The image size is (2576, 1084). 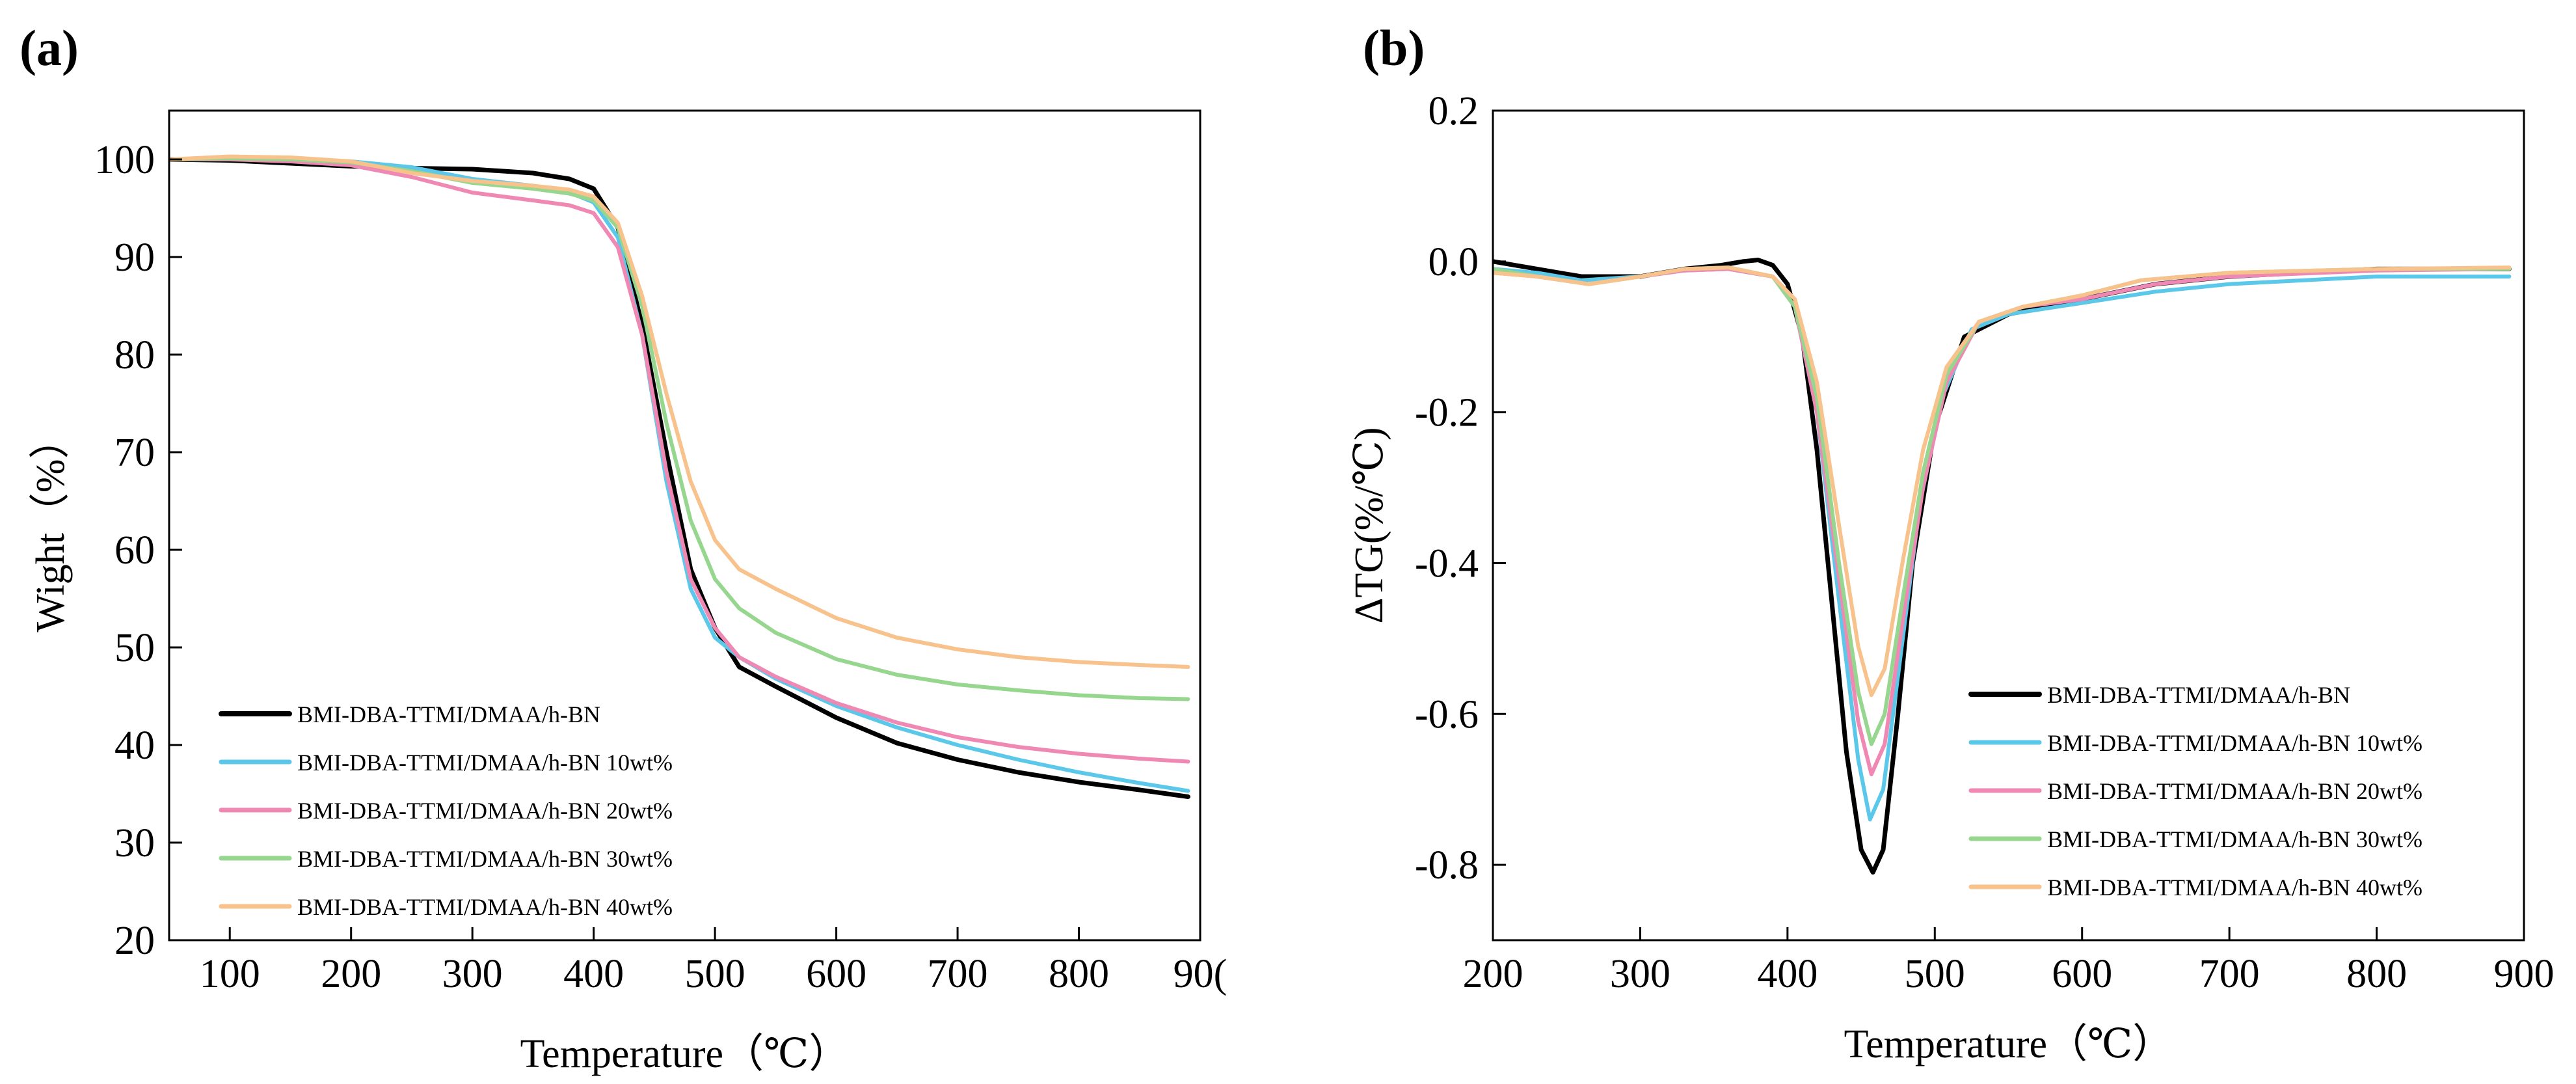 I want to click on y-tick-label: -0.4, so click(x=1447, y=563).